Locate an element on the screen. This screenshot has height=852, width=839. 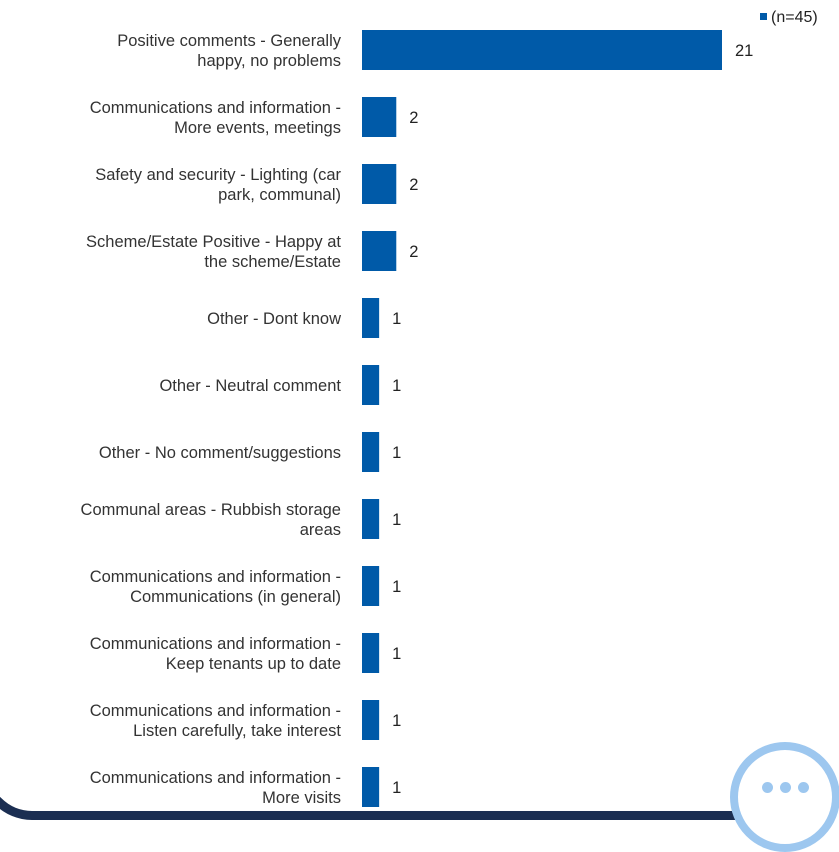
chat-bubble-icon is located at coordinates (784, 797).